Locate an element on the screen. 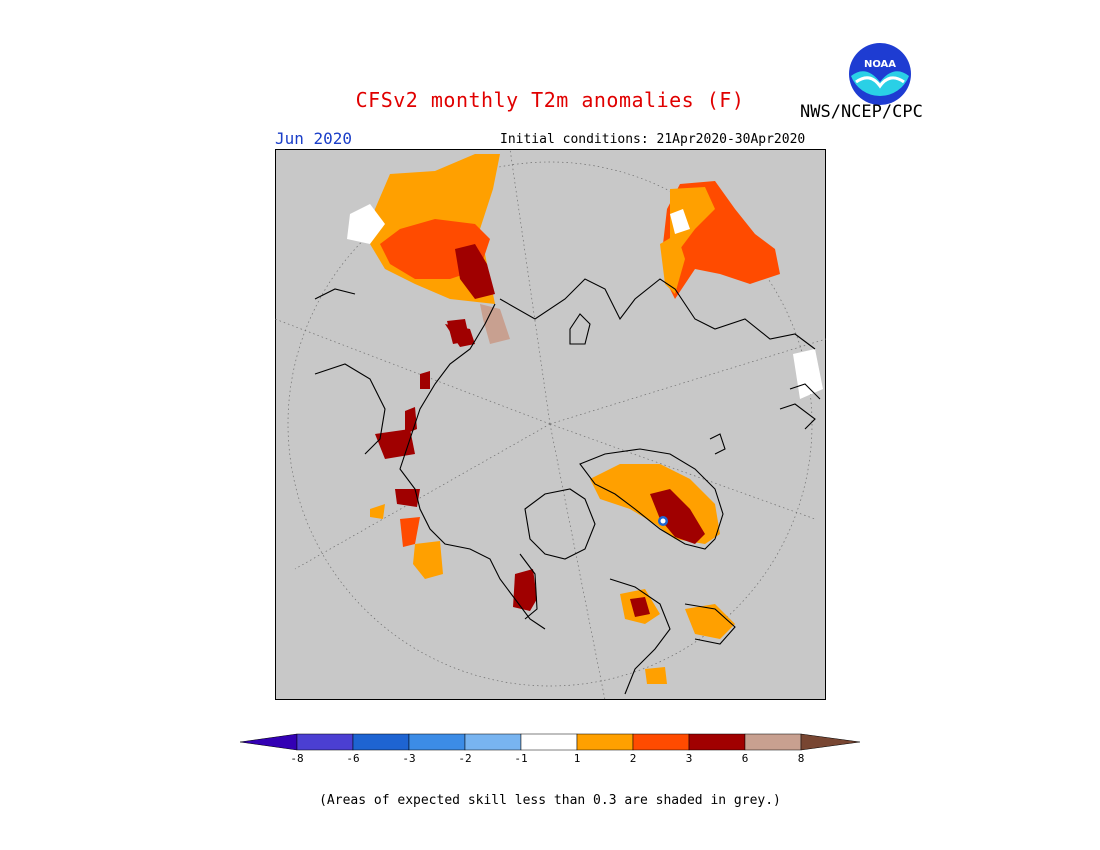 This screenshot has height=850, width=1100. legend-tick-label: -6 is located at coordinates (353, 758).